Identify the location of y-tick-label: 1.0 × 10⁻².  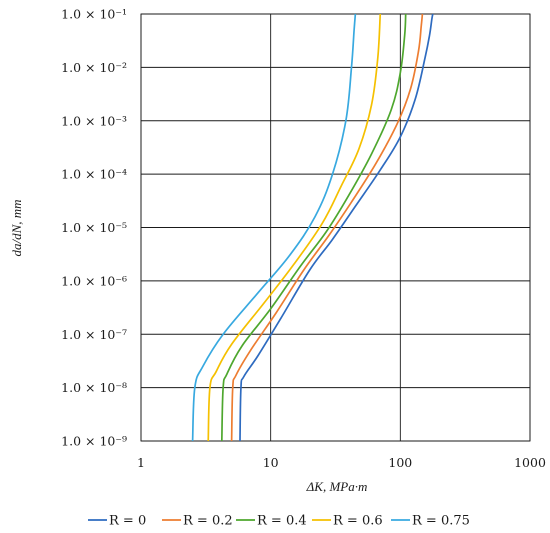
(94, 67).